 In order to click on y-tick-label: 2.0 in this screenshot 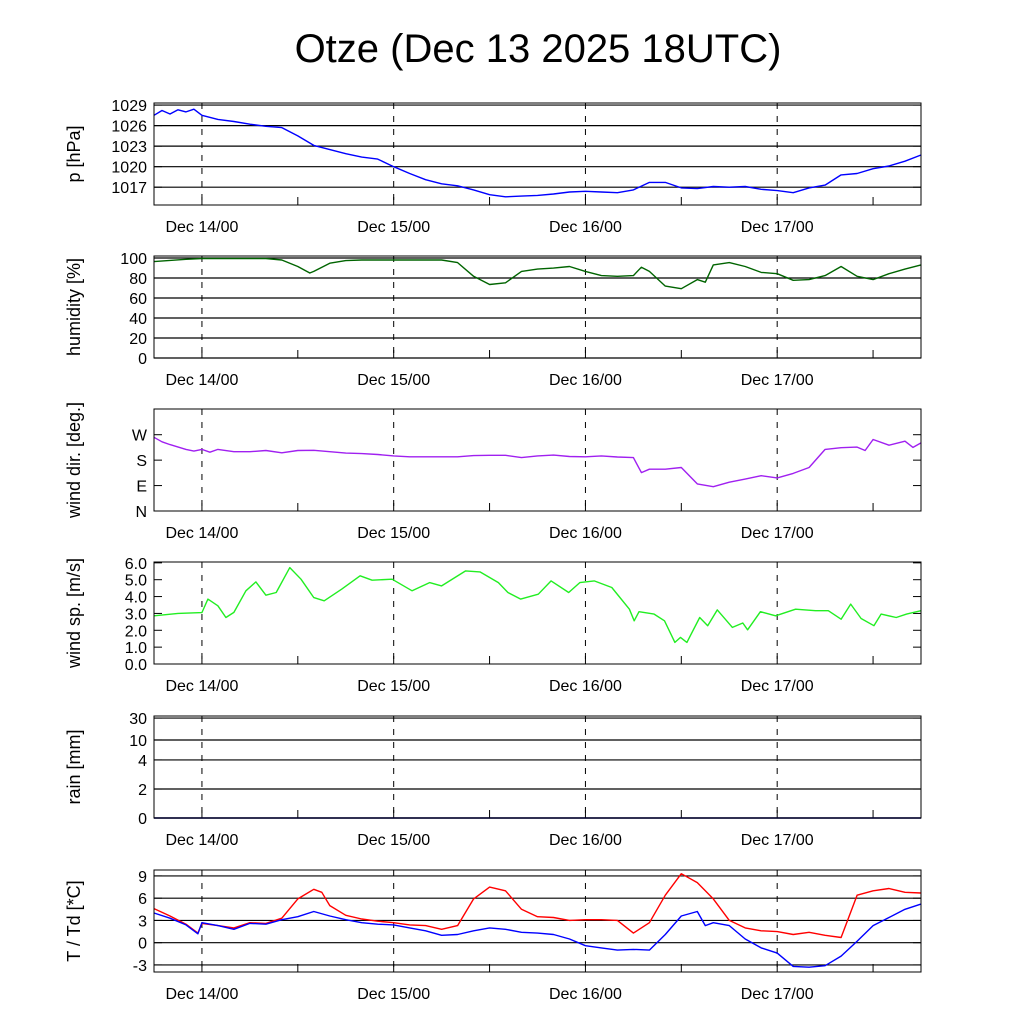, I will do `click(136, 631)`.